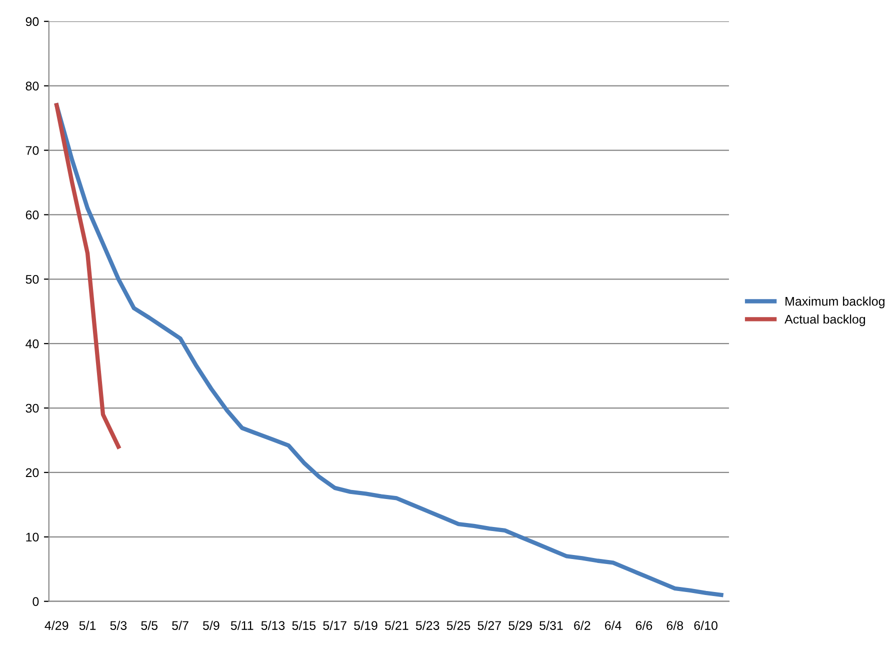  I want to click on legend-label: Actual backlog, so click(825, 320).